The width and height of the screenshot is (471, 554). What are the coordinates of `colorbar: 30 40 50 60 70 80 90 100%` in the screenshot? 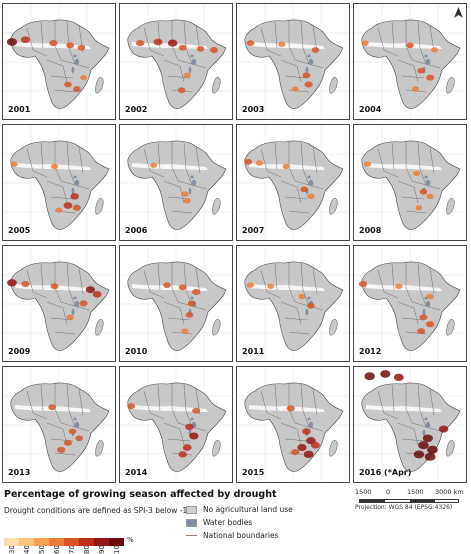 It's located at (69, 536).